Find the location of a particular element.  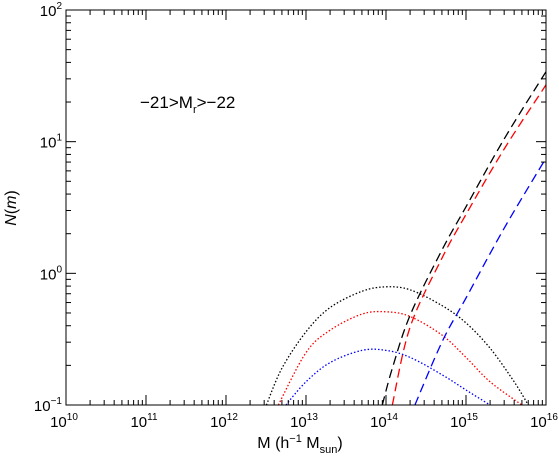

y-axis-label: N(m) is located at coordinates (11, 208).